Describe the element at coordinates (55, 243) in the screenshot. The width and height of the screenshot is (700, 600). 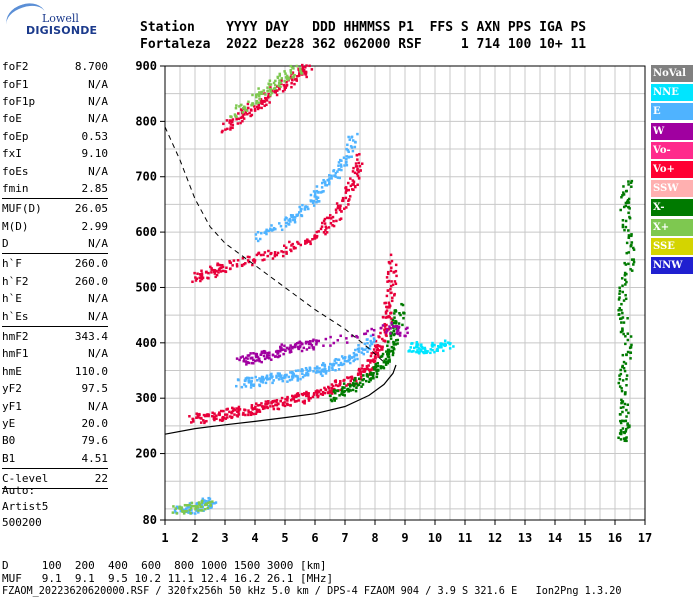
I see `param-row: D N/A` at that location.